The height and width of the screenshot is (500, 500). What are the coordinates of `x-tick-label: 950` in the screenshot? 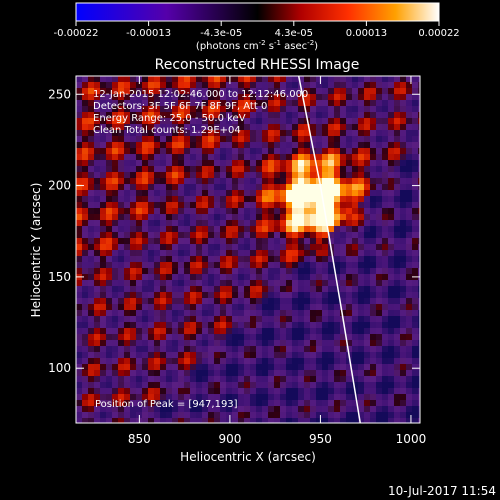 It's located at (320, 439).